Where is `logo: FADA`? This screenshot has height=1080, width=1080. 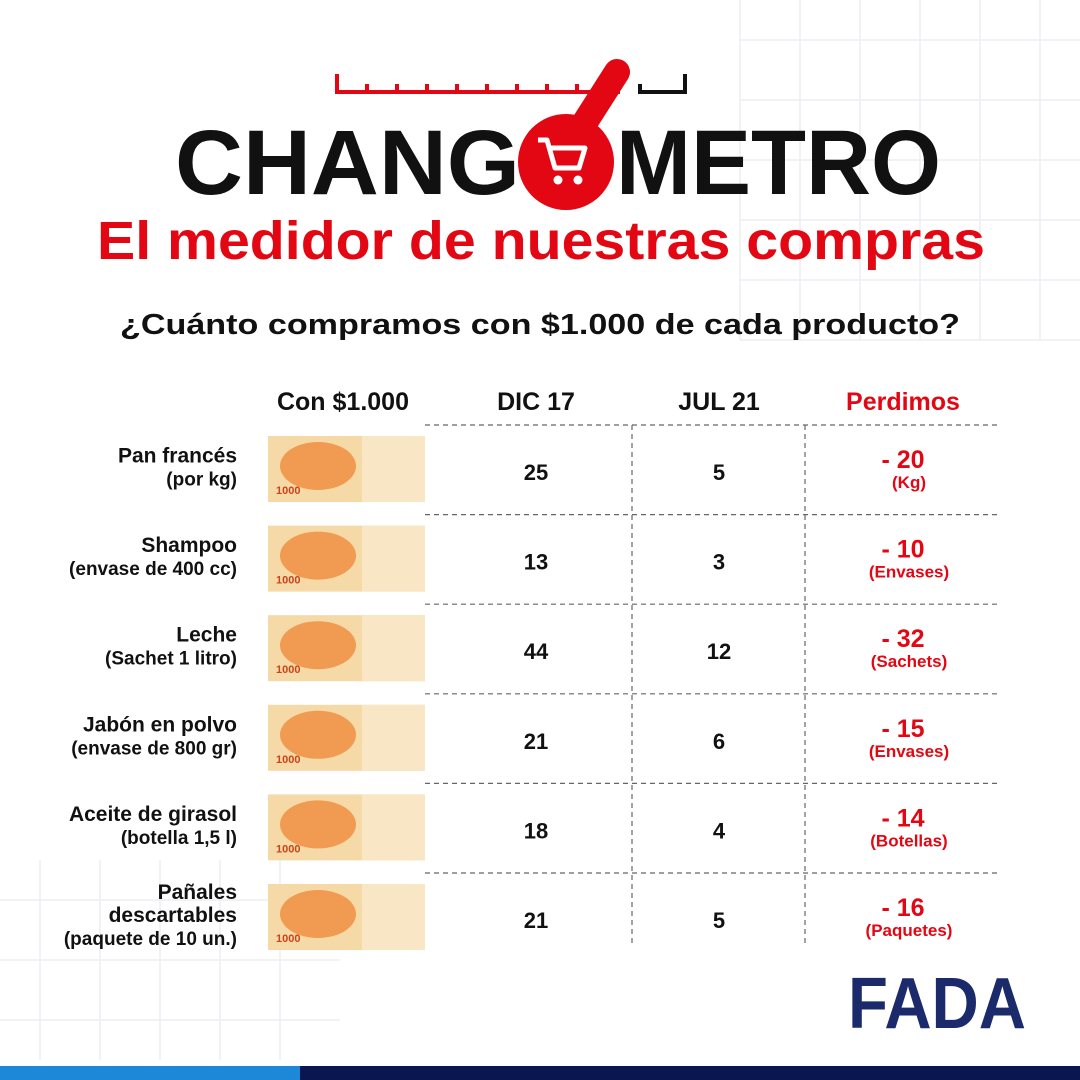 logo: FADA is located at coordinates (937, 1004).